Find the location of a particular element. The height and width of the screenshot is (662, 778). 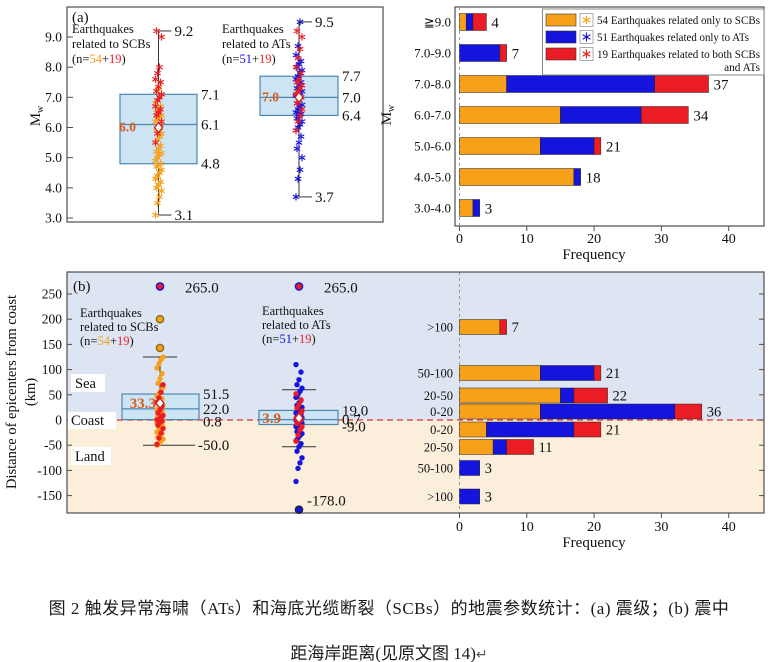

stat-label-whisker-low: -50.0 is located at coordinates (213, 446).